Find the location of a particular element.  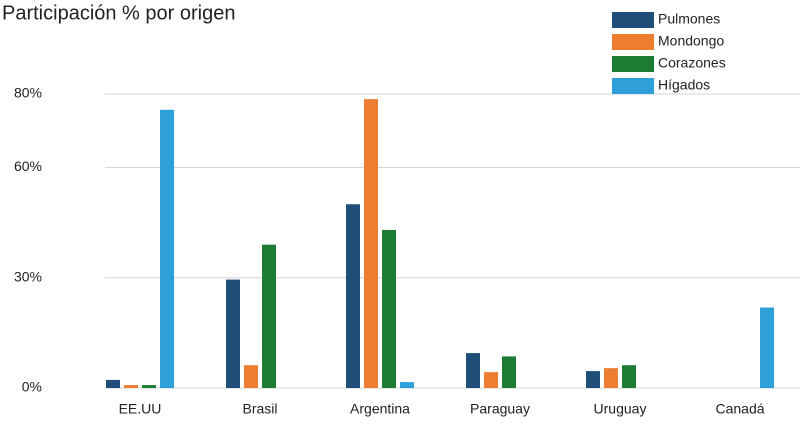

chart-title: Participación % por origen is located at coordinates (118, 13).